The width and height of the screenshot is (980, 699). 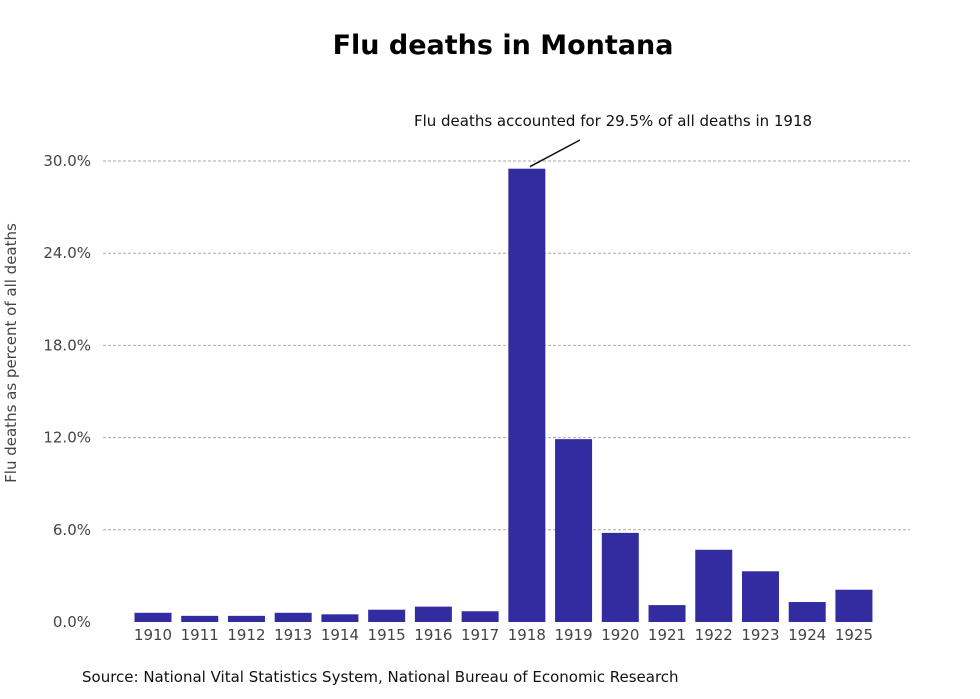 What do you see at coordinates (573, 635) in the screenshot?
I see `x-tick-label: 1919` at bounding box center [573, 635].